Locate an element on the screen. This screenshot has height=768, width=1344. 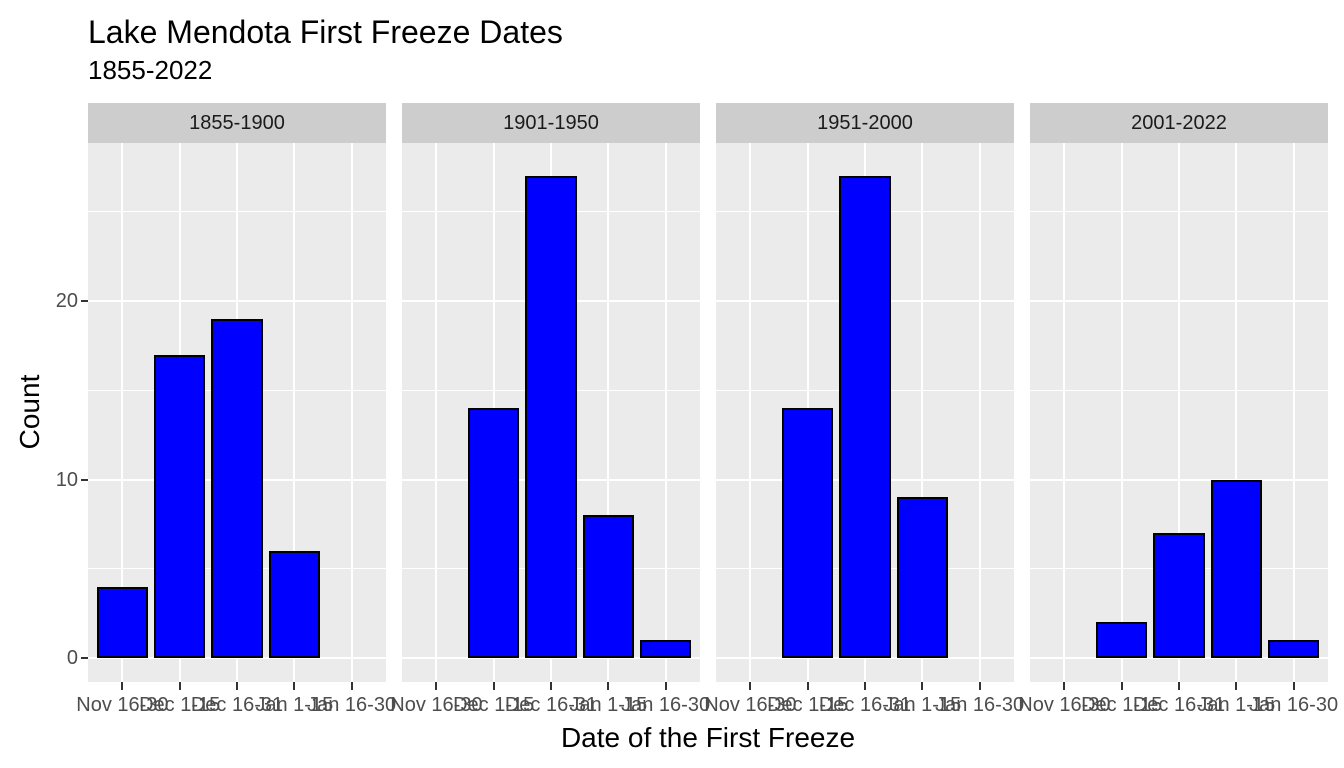
facet-strip-label: 1901-1950 is located at coordinates (551, 122).